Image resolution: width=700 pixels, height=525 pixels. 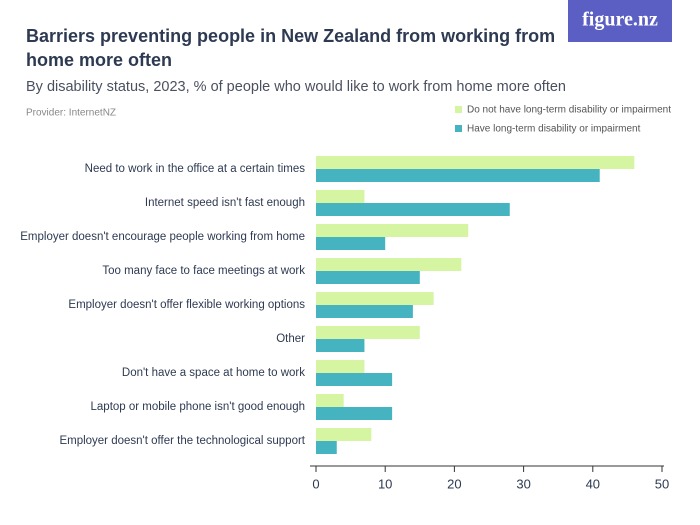 What do you see at coordinates (99, 60) in the screenshot?
I see `chart-title: home more often` at bounding box center [99, 60].